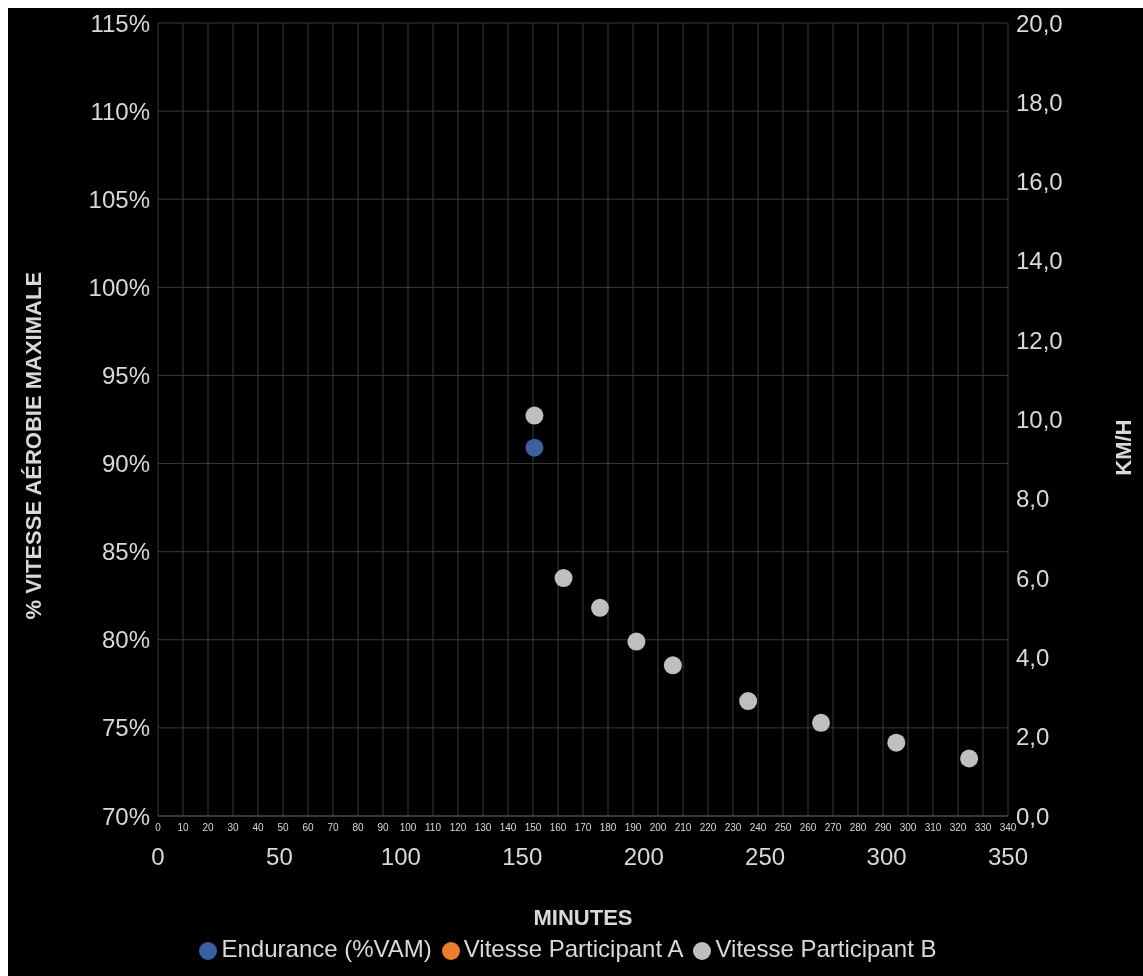 The width and height of the screenshot is (1143, 976). What do you see at coordinates (358, 828) in the screenshot?
I see `x2-tick-label: 80` at bounding box center [358, 828].